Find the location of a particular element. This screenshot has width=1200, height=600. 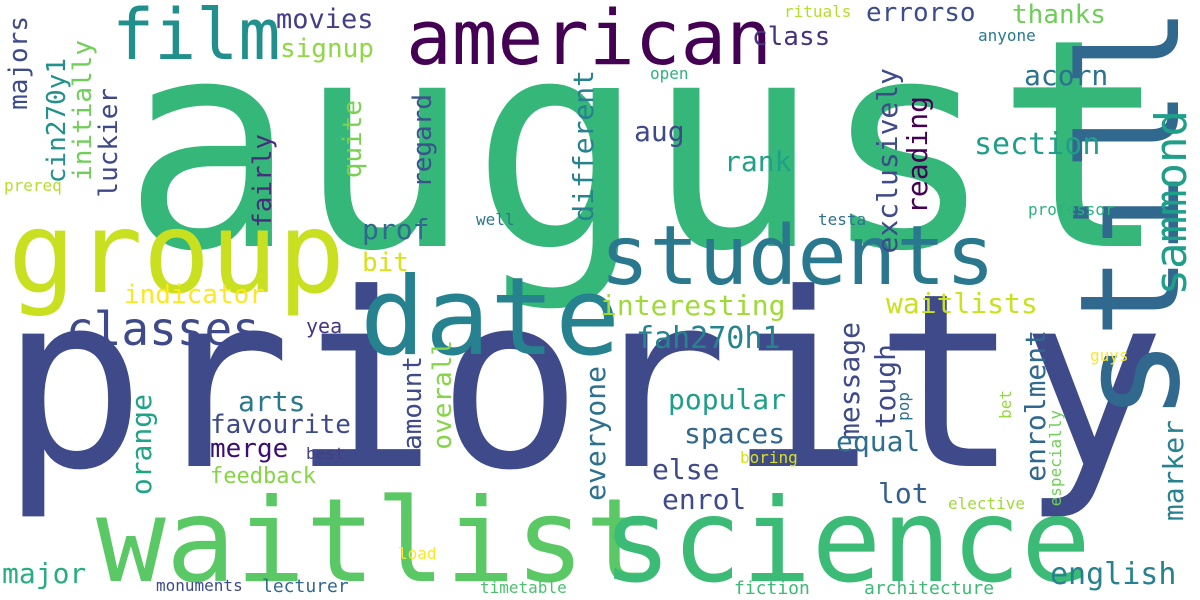

word-english: english is located at coordinates (1113, 574).